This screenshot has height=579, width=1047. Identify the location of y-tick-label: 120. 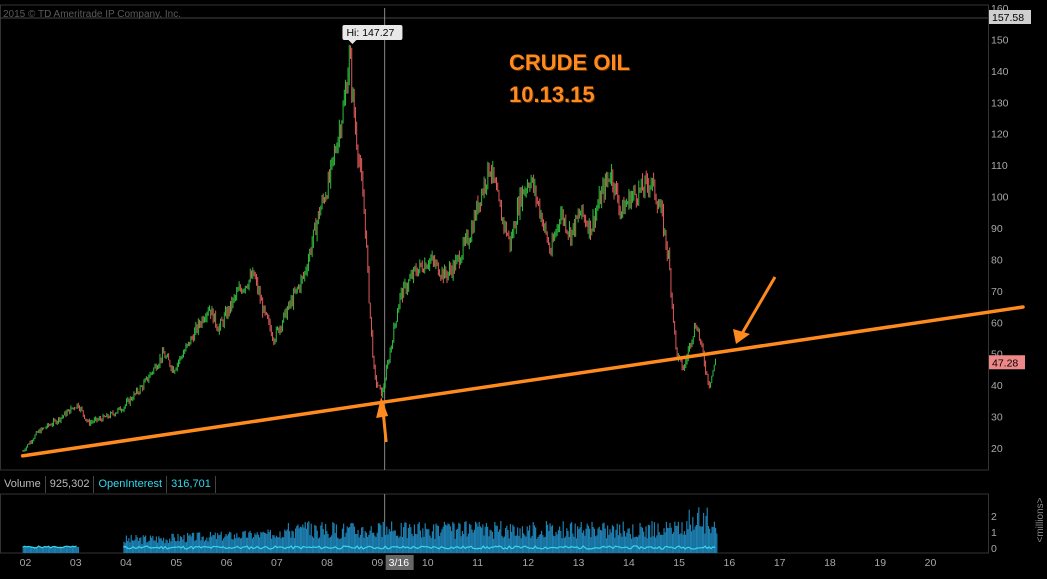
(1000, 135).